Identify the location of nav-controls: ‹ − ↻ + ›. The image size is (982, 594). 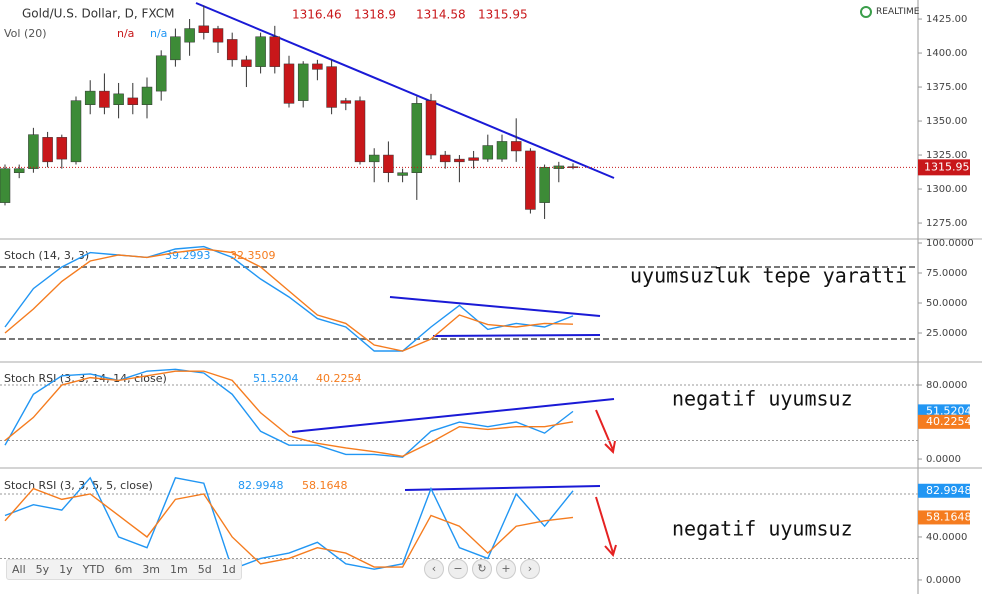
(482, 569).